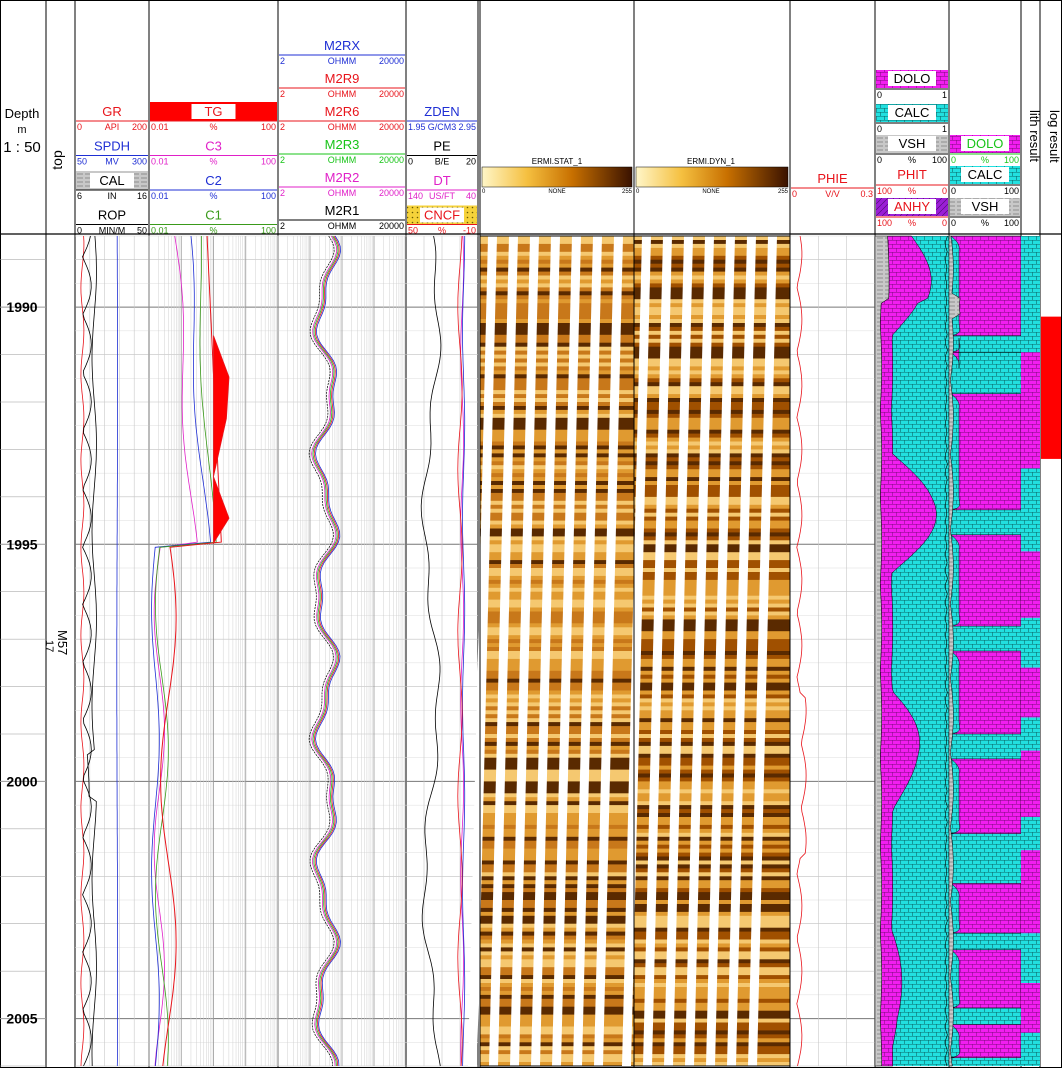  I want to click on curve-min: 2, so click(282, 160).